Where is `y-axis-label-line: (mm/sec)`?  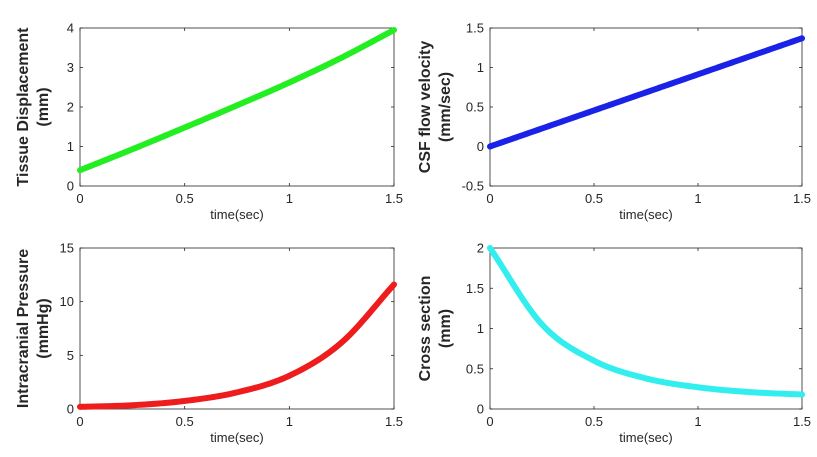
y-axis-label-line: (mm/sec) is located at coordinates (445, 107).